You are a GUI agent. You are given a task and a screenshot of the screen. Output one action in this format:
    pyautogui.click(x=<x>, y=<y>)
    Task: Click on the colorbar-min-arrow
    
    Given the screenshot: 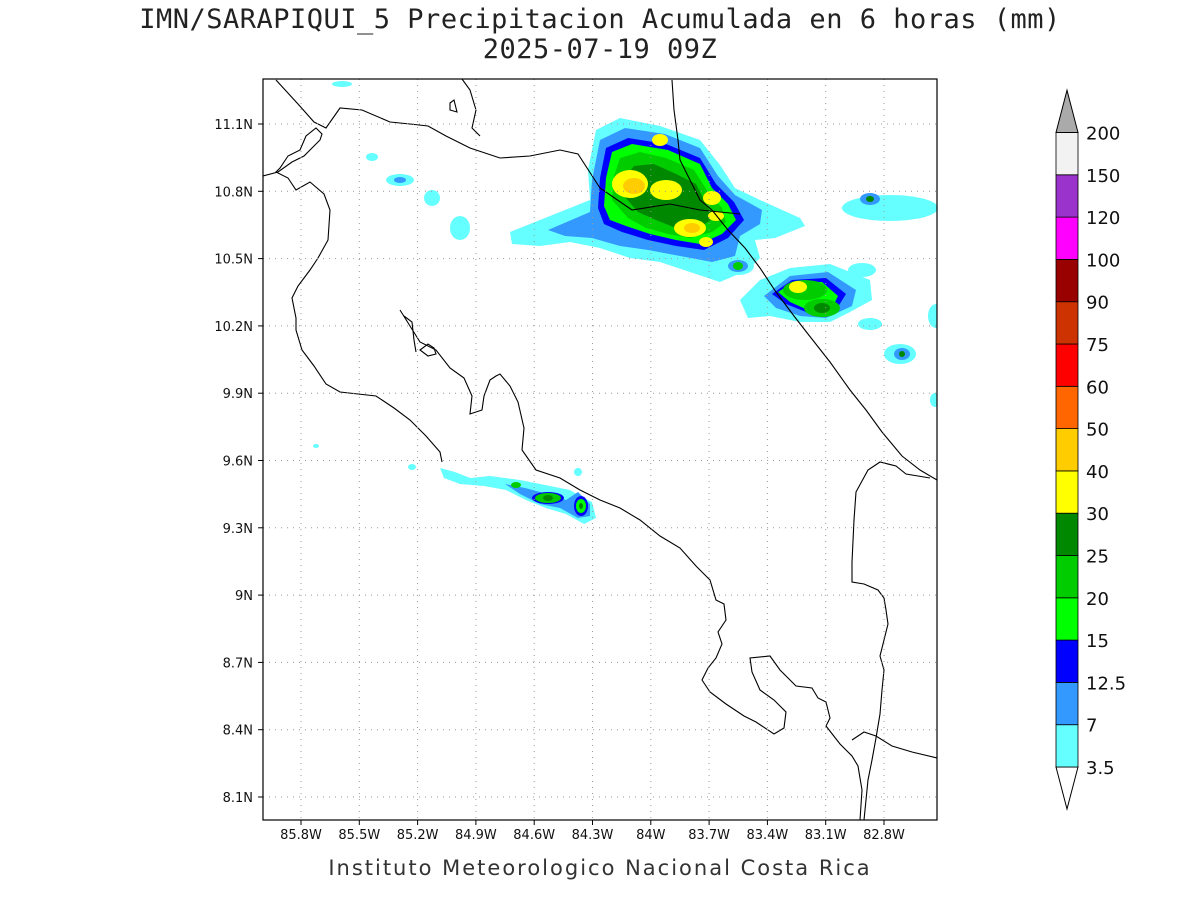 What is the action you would take?
    pyautogui.click(x=1067, y=788)
    